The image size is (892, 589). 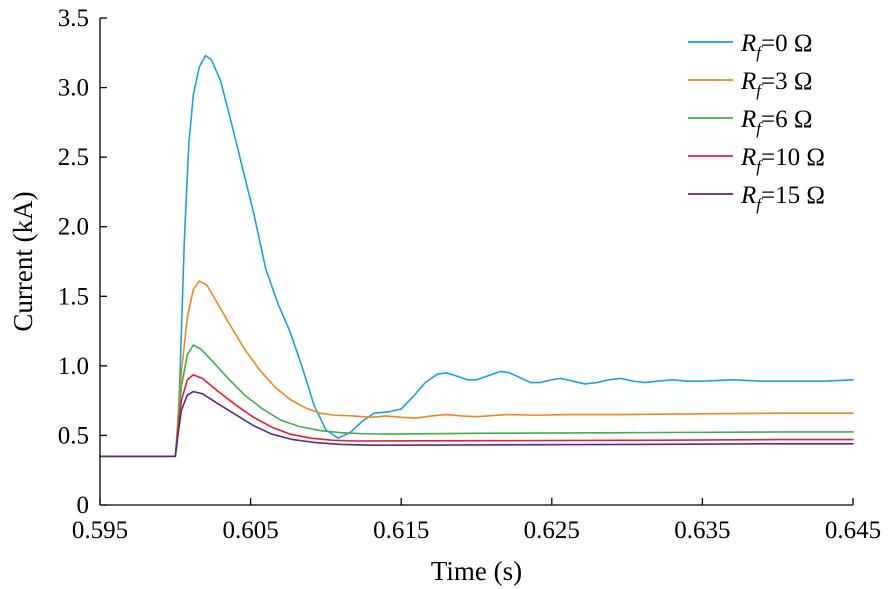 I want to click on x-tick-label: 0.615, so click(x=401, y=530).